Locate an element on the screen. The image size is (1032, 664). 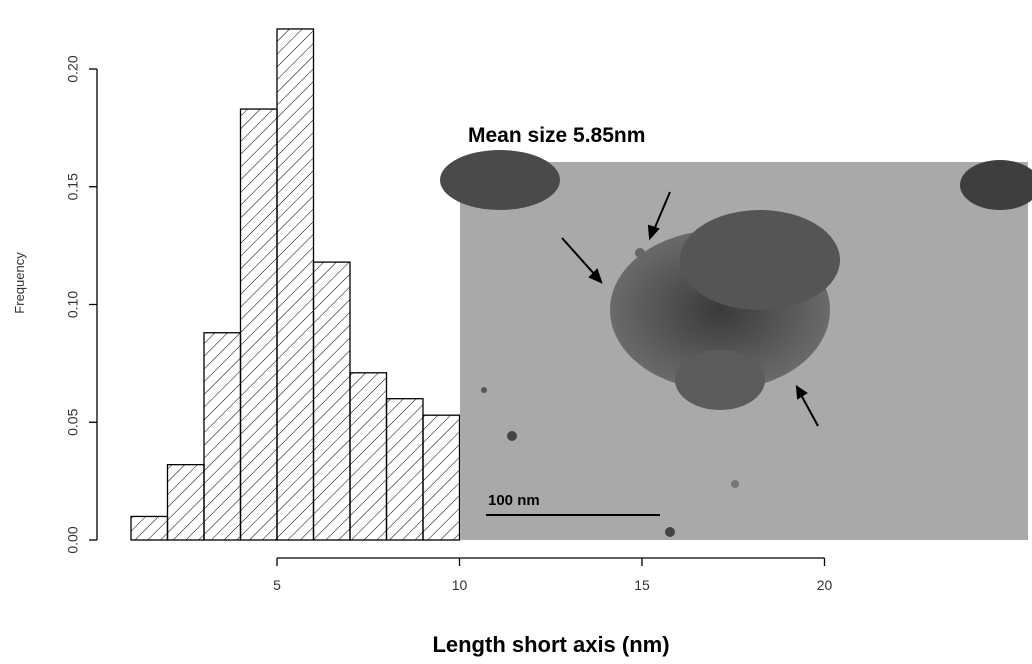
x-tick-label: 5 is located at coordinates (277, 585).